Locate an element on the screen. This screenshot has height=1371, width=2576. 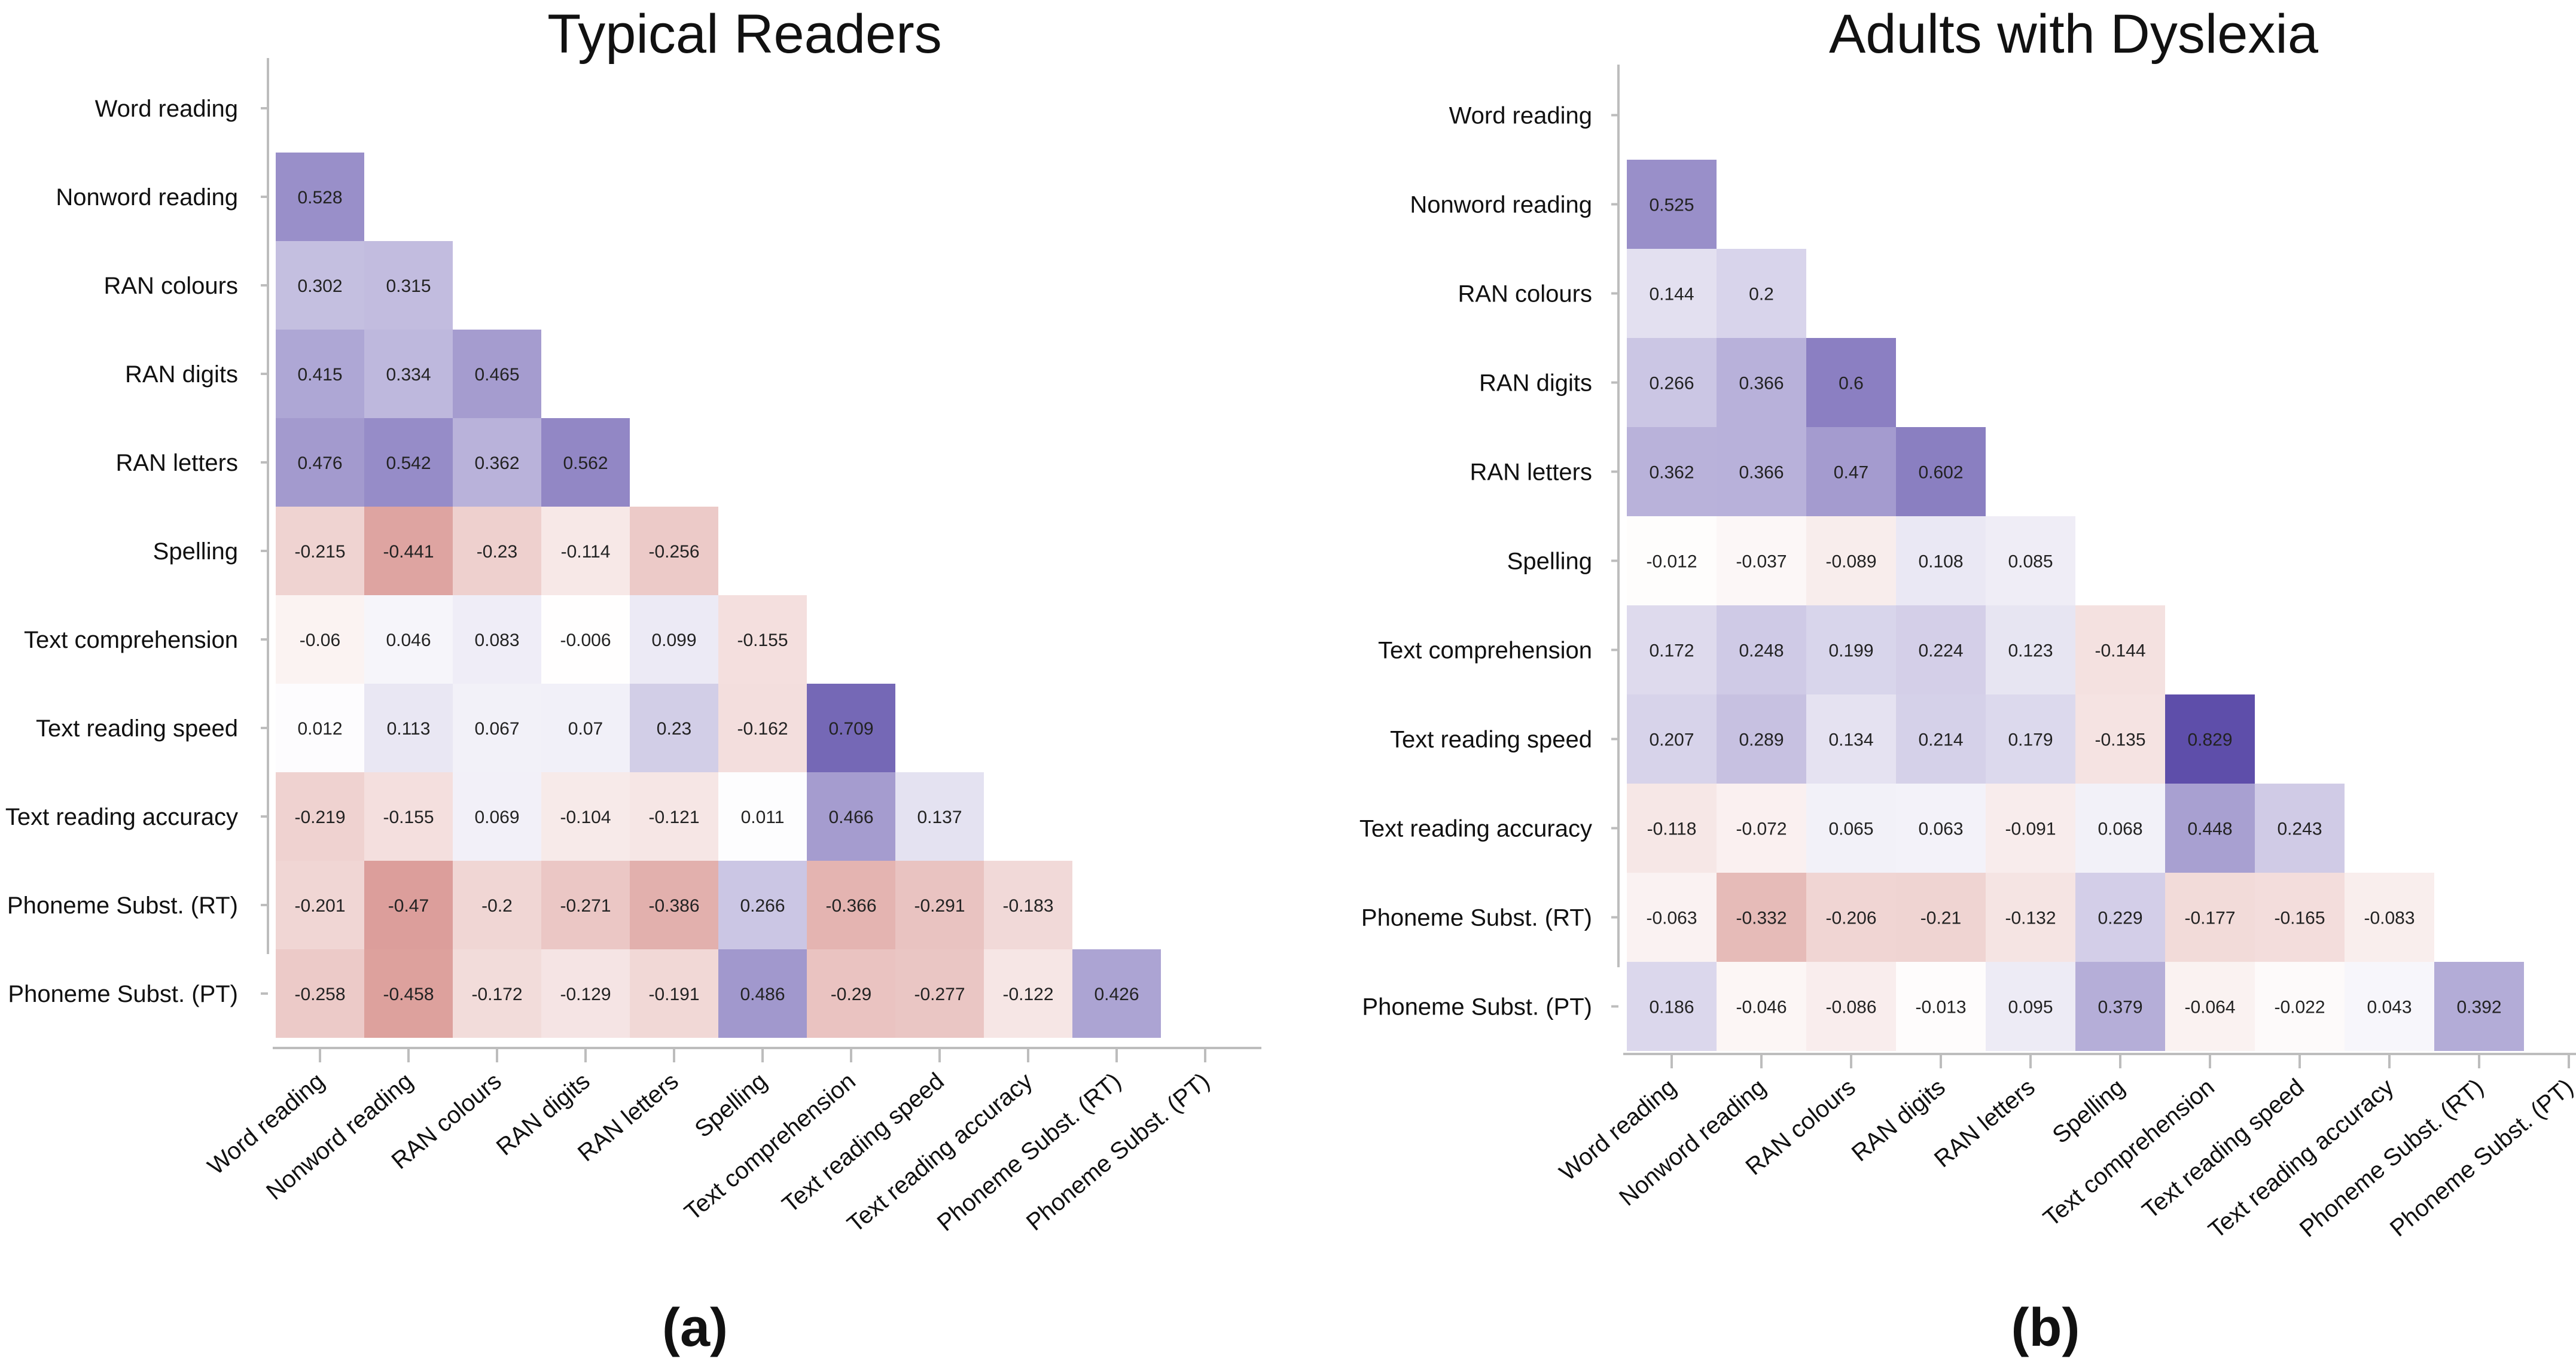
cell-value-label: 0.243 is located at coordinates (2299, 829).